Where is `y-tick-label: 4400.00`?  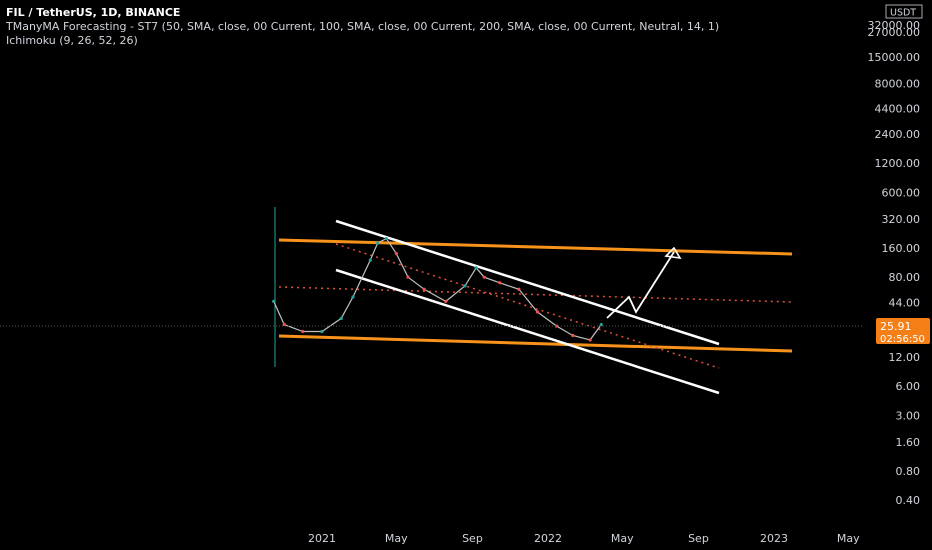 y-tick-label: 4400.00 is located at coordinates (898, 109).